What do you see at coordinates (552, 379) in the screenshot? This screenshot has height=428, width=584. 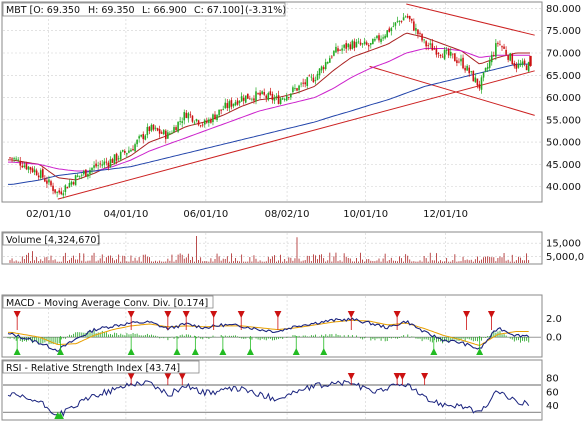 I see `rsi-y-tick-label: 80` at bounding box center [552, 379].